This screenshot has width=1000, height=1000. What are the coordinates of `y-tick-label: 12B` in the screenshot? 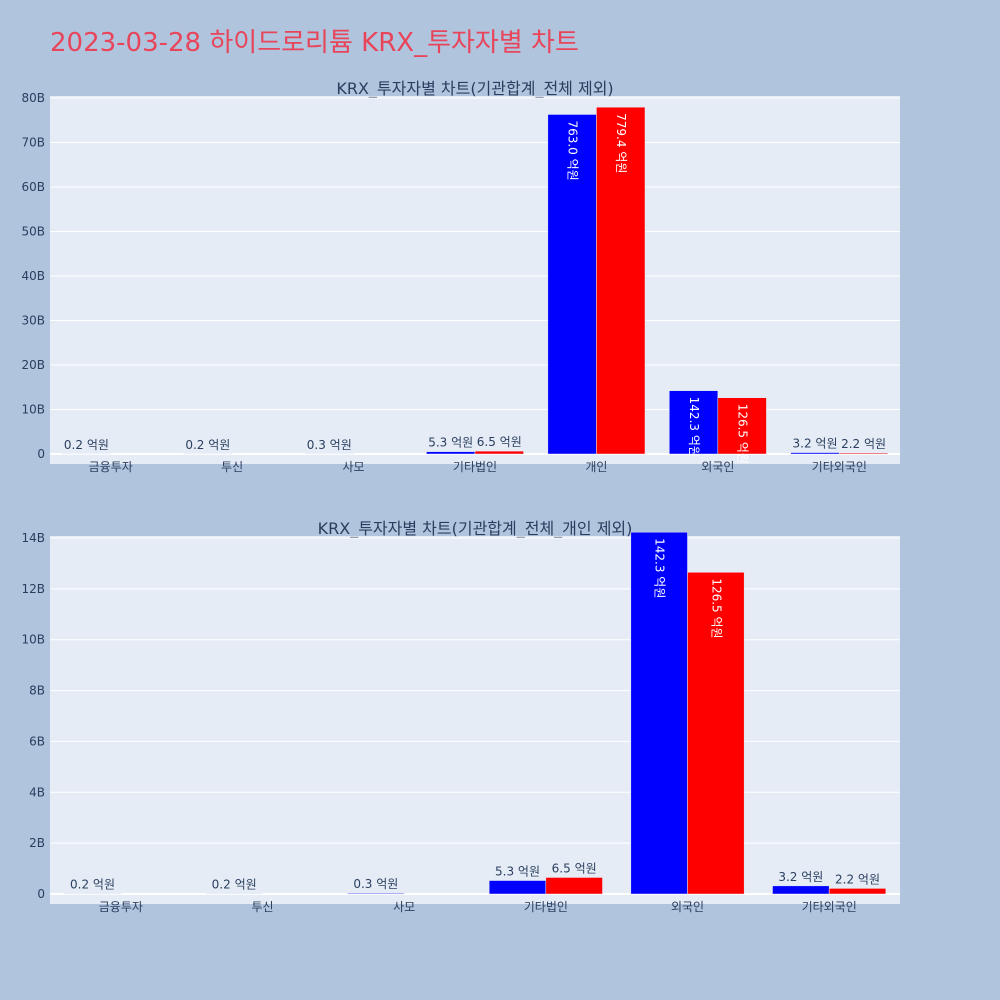 It's located at (33, 589).